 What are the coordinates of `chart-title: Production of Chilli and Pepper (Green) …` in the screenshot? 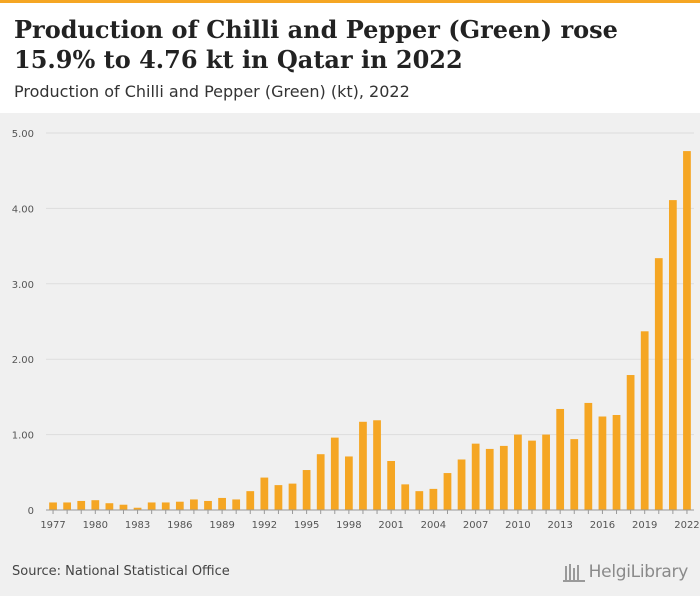 It's located at (316, 44).